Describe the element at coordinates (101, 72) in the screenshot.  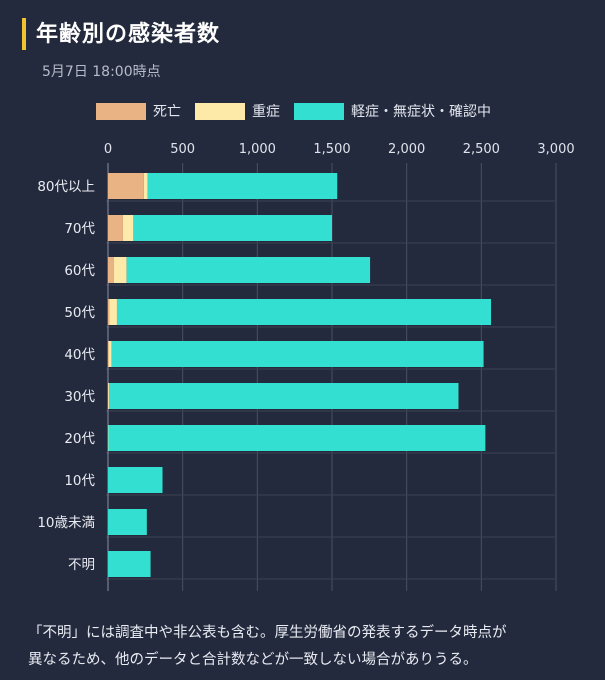
I see `timestamp: 5月7日 18:00時点` at that location.